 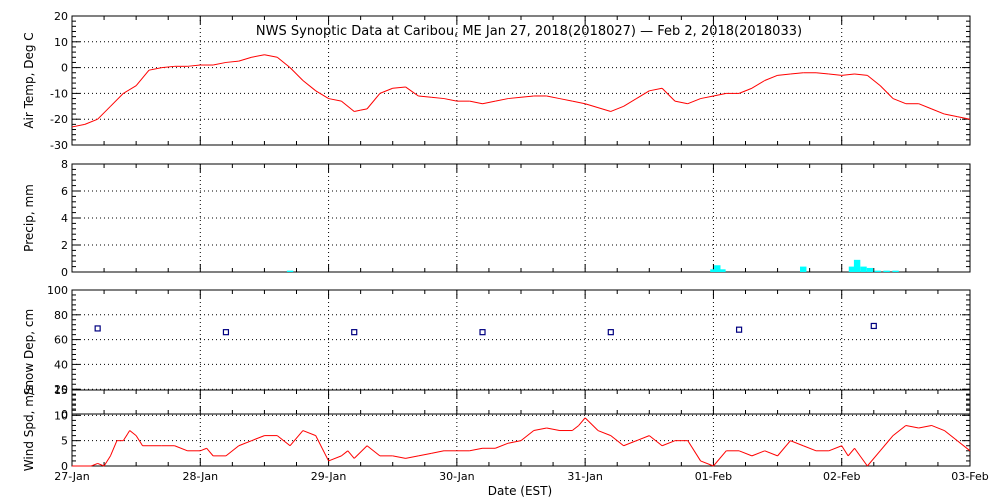 I want to click on plot-frame, so click(x=521, y=428).